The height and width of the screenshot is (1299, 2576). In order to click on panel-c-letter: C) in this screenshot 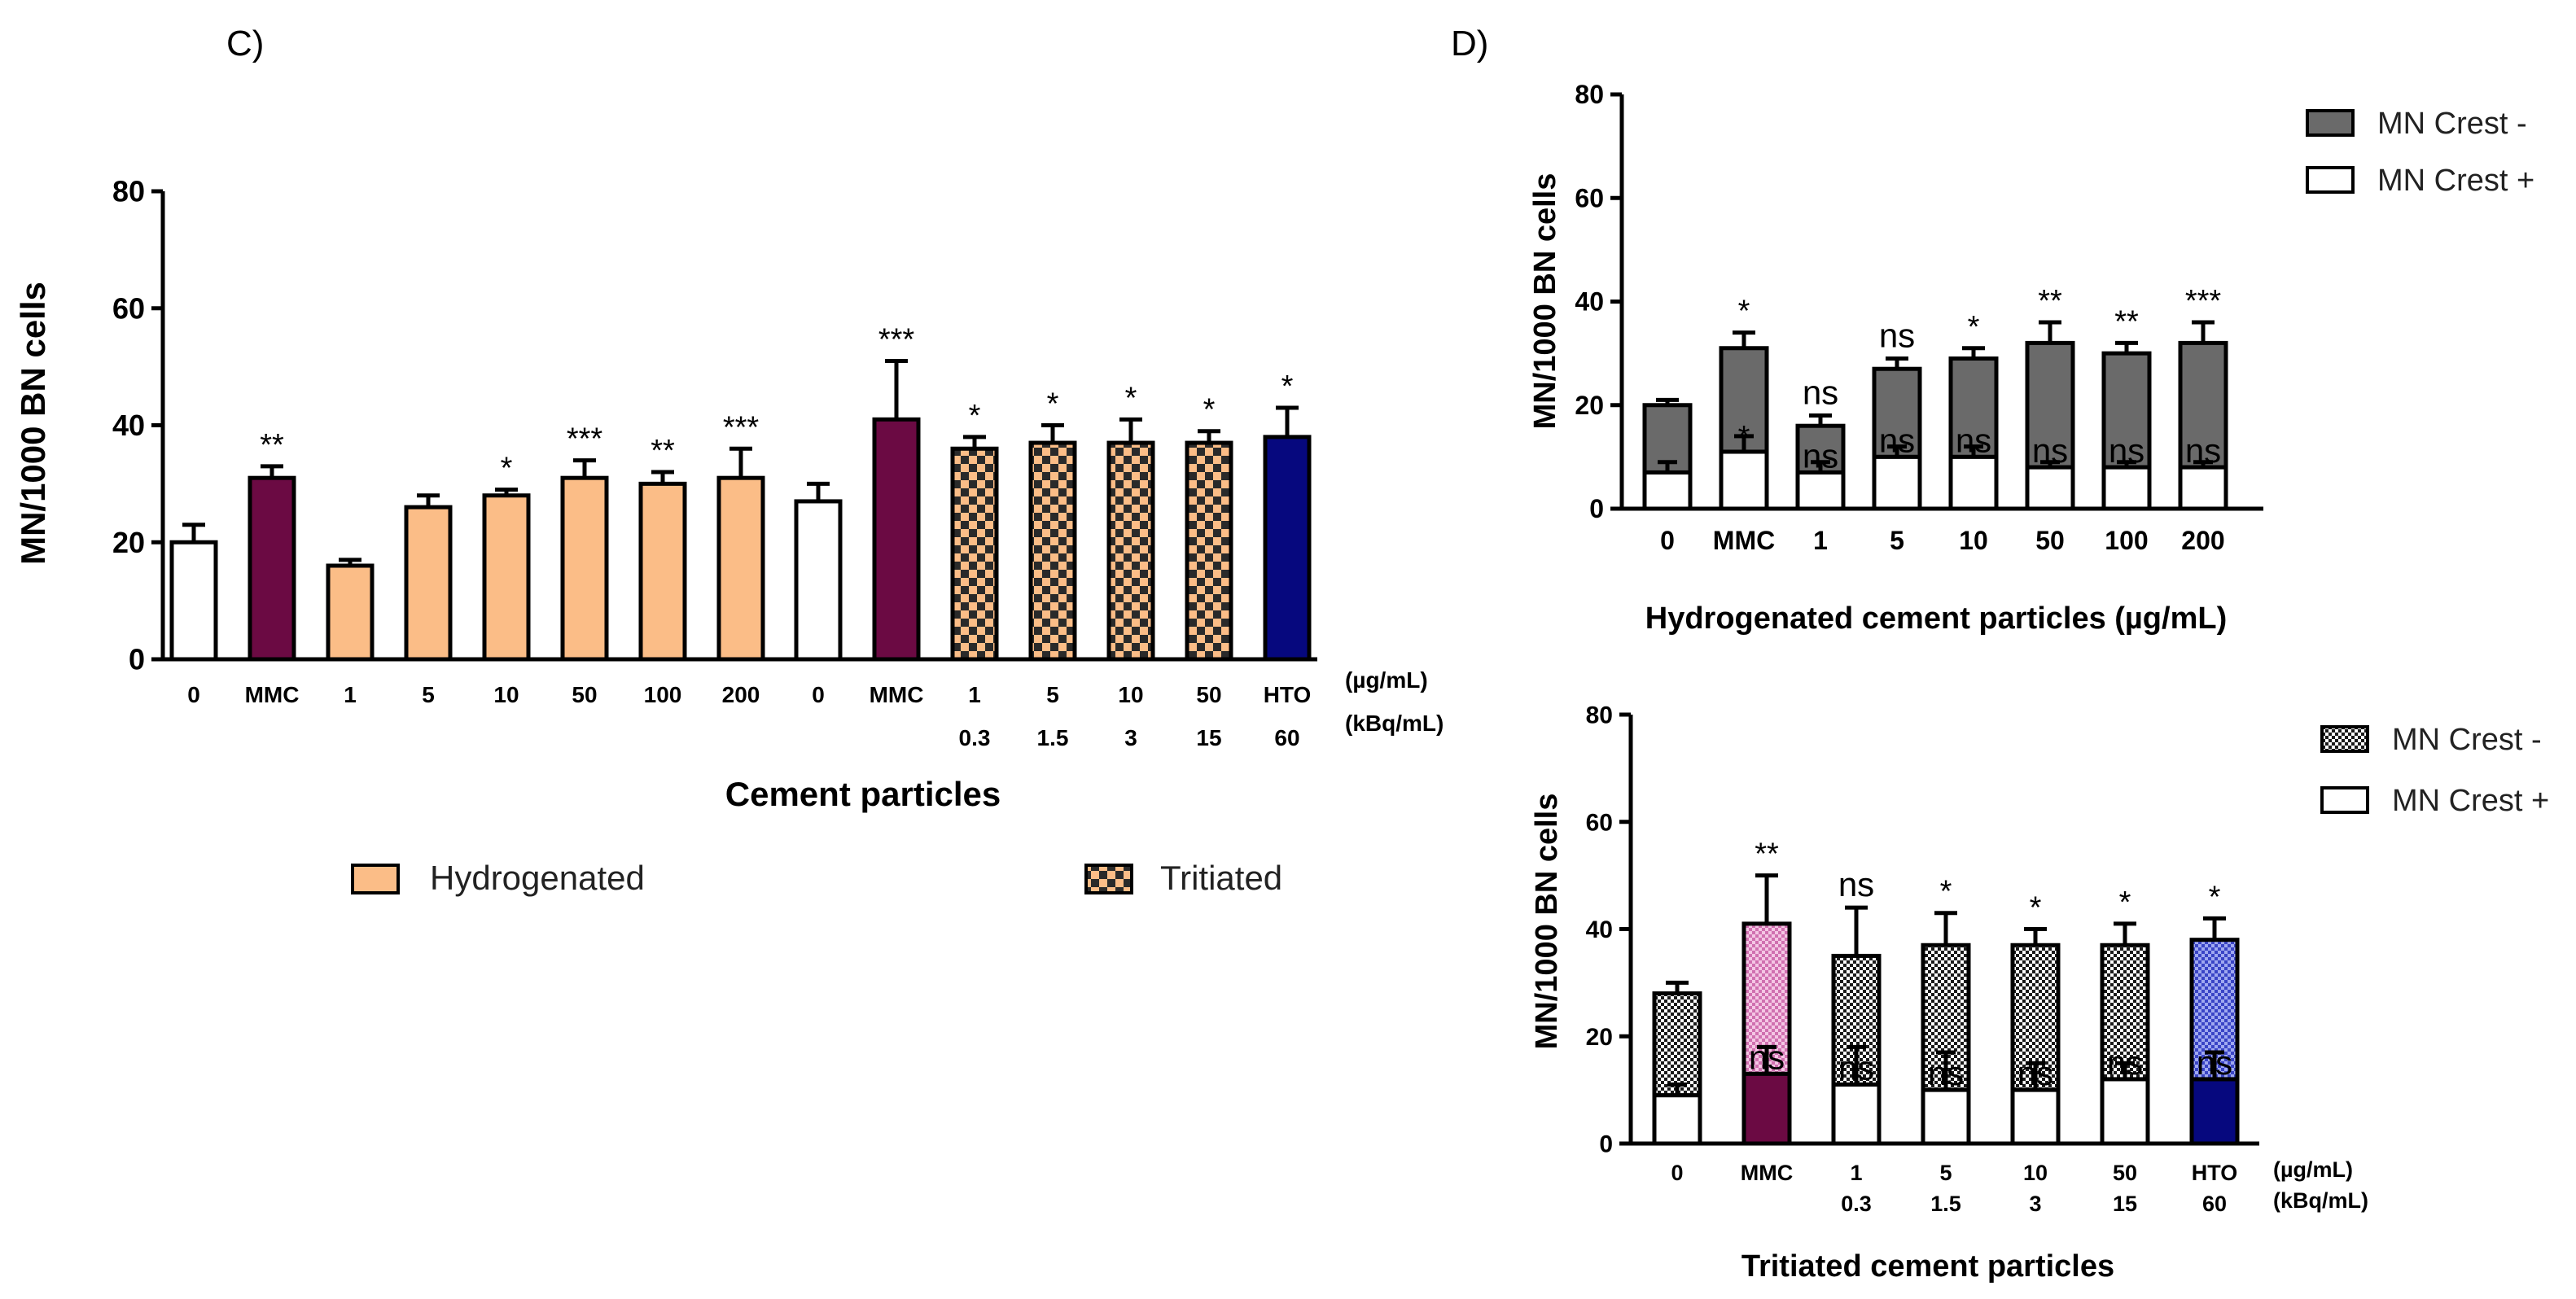, I will do `click(245, 43)`.